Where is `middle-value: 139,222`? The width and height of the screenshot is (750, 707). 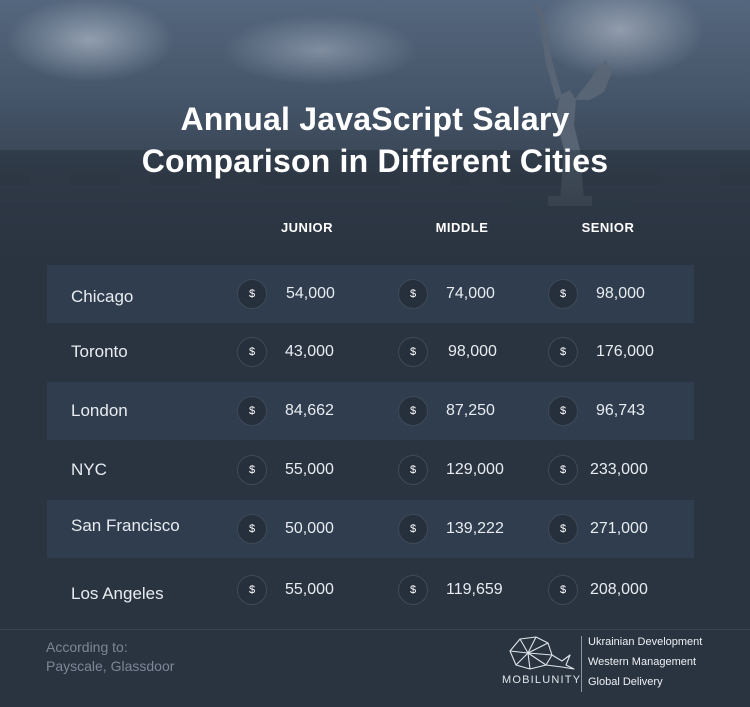 middle-value: 139,222 is located at coordinates (475, 528).